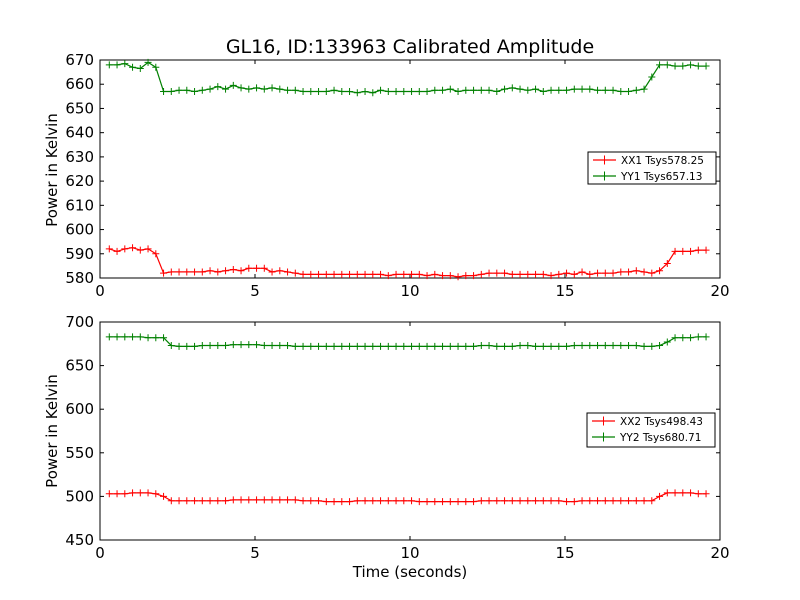 Image resolution: width=800 pixels, height=600 pixels. Describe the element at coordinates (651, 430) in the screenshot. I see `chart-2-legend` at that location.